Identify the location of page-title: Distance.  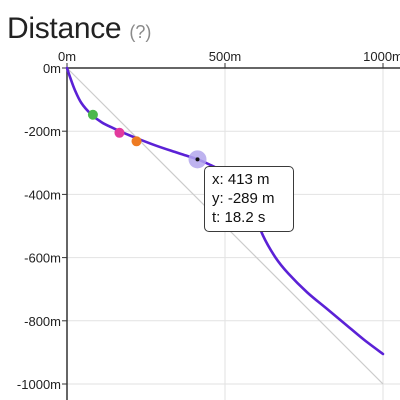
(64, 28).